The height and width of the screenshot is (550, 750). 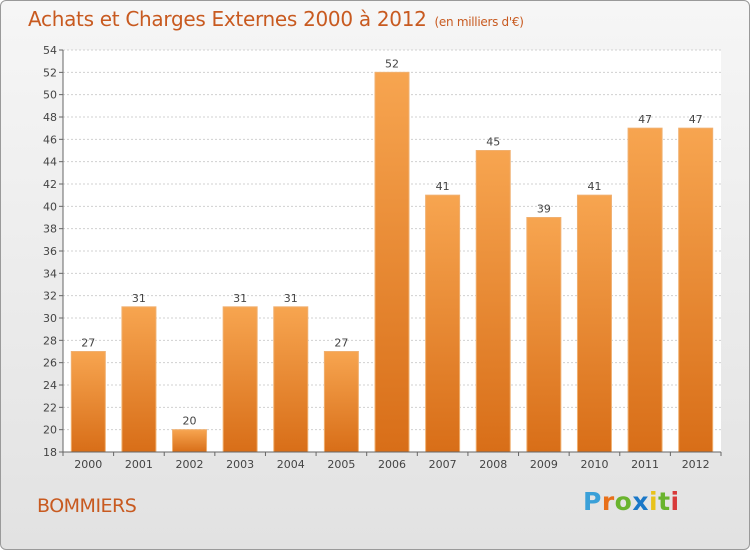 What do you see at coordinates (50, 273) in the screenshot?
I see `y-tick-label: 34` at bounding box center [50, 273].